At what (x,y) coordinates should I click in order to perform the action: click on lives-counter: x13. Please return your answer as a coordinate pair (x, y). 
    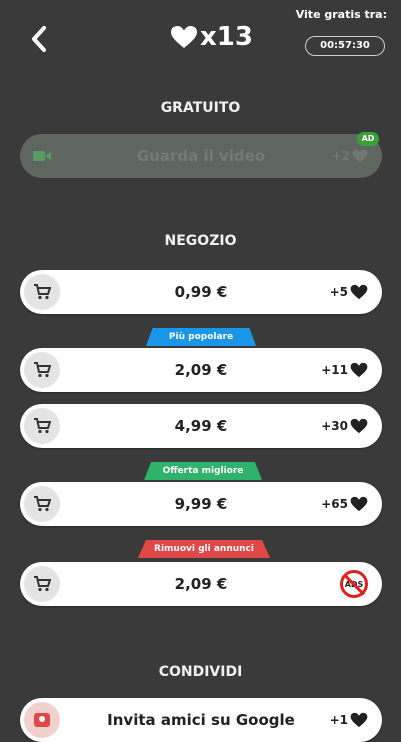
    Looking at the image, I should click on (211, 37).